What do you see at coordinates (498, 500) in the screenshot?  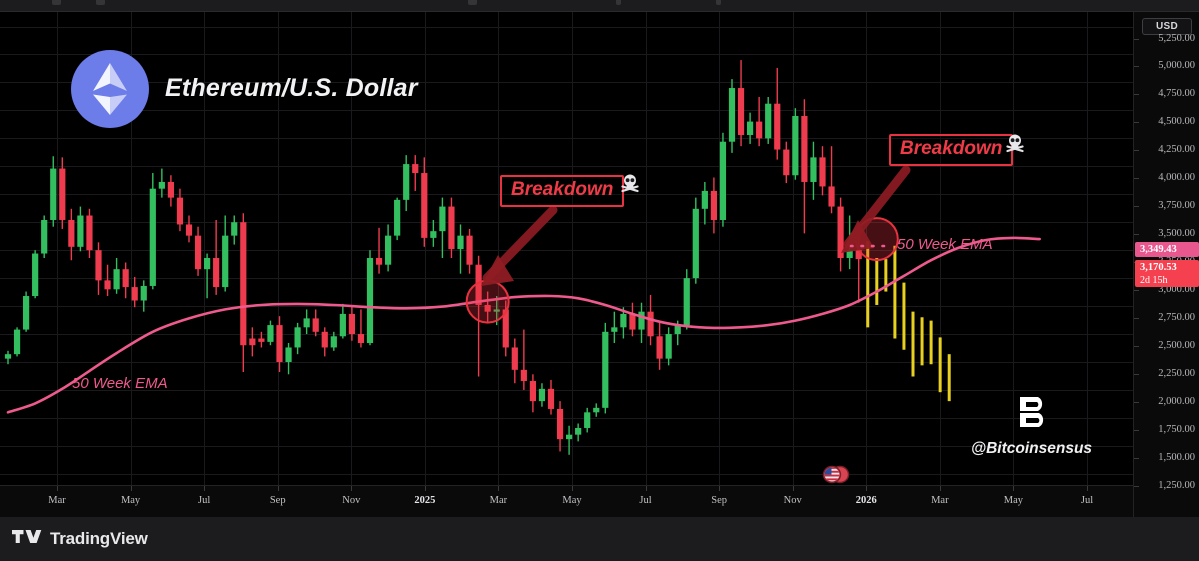 I see `time-tick-label: Mar` at bounding box center [498, 500].